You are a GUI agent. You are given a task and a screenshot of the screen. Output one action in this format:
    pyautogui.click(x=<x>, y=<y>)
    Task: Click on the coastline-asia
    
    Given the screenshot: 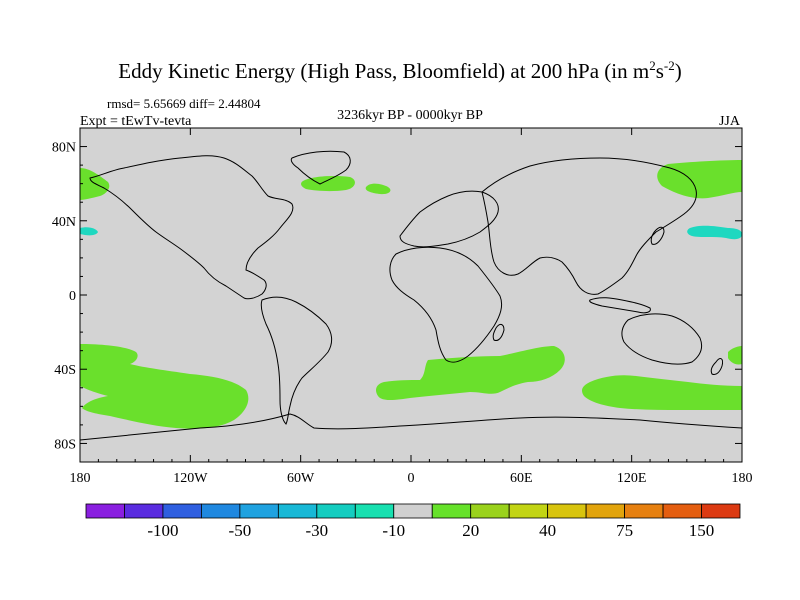 What is the action you would take?
    pyautogui.click(x=589, y=226)
    